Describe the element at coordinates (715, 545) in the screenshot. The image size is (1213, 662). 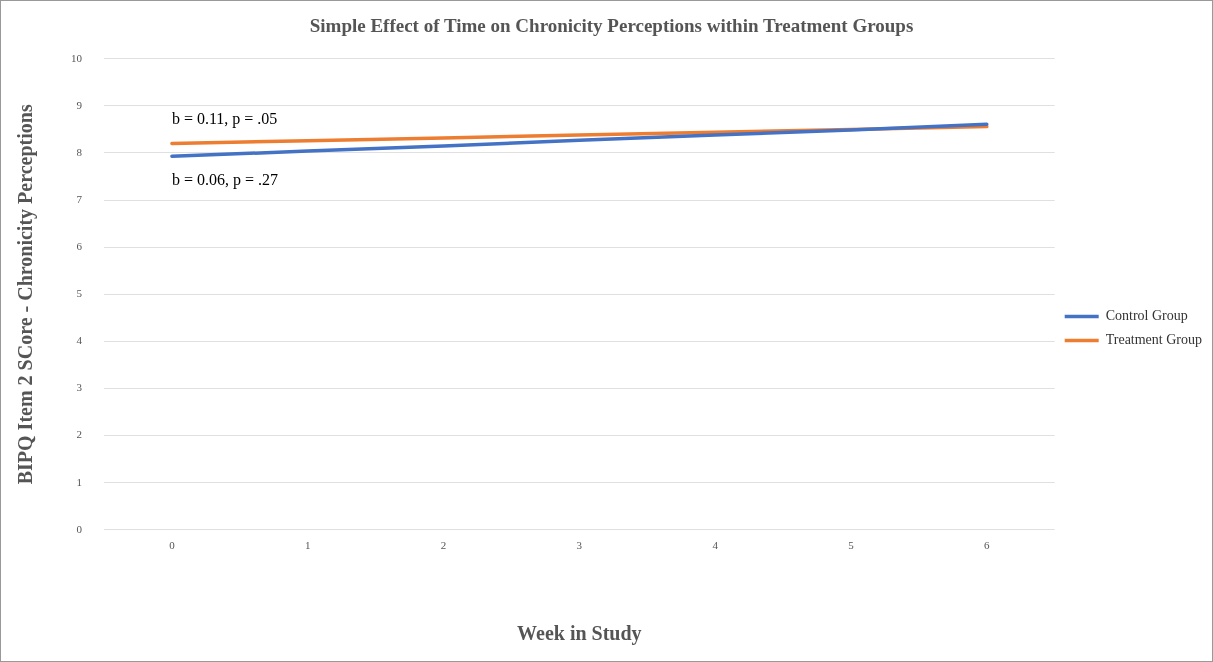
I see `x-tick-label: 4` at that location.